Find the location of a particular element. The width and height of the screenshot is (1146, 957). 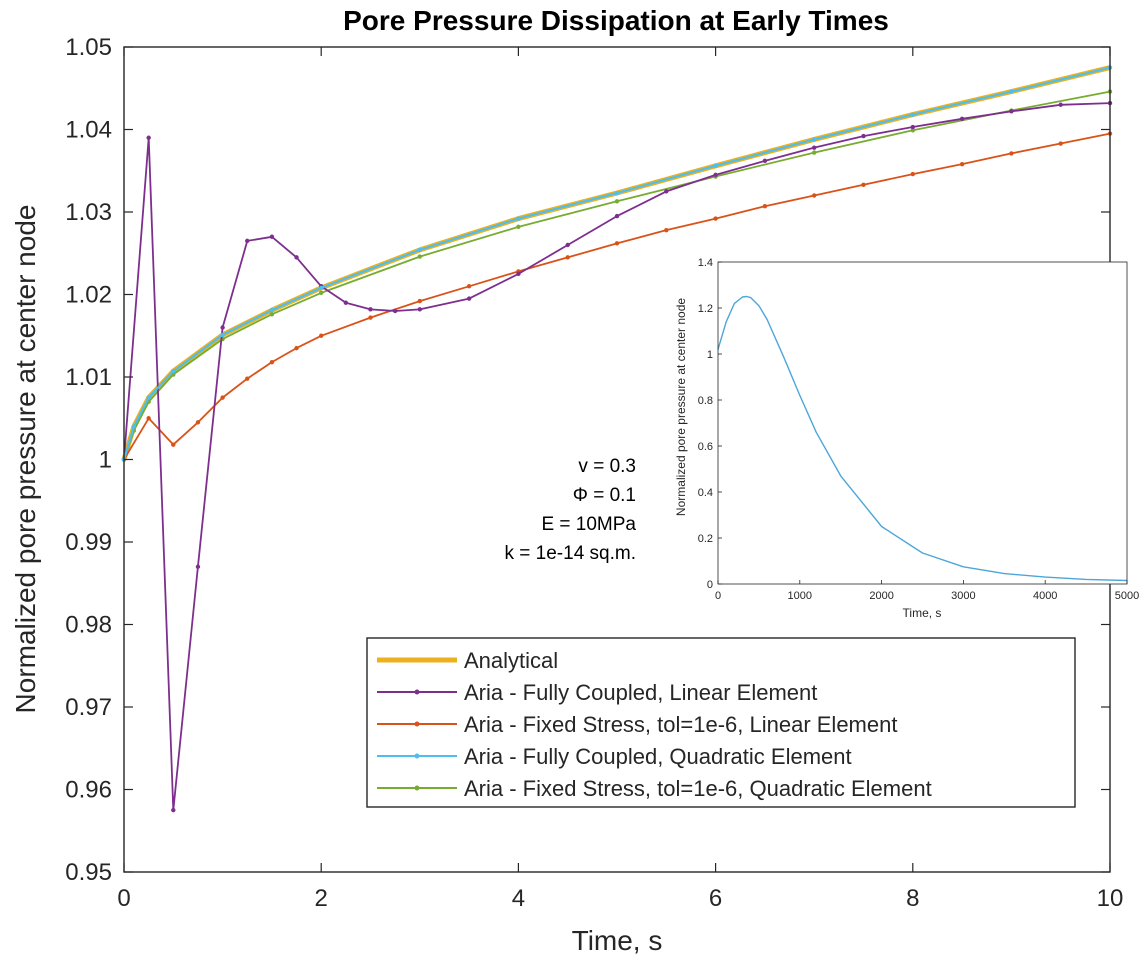

legend-item: Aria - Fully Coupled, Linear Element is located at coordinates (597, 692).